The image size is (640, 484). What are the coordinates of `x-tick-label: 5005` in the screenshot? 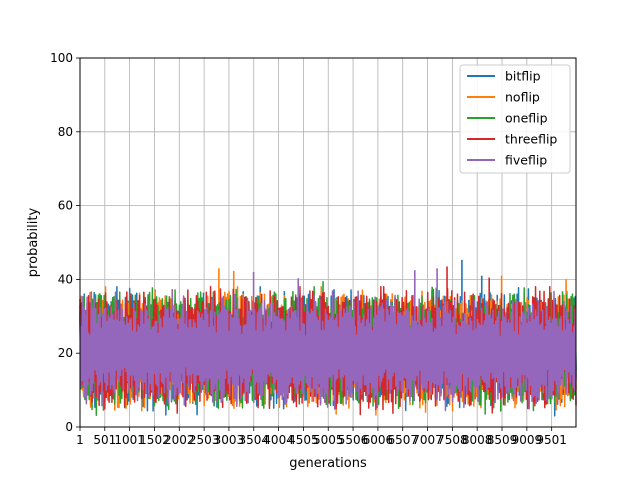 It's located at (328, 440).